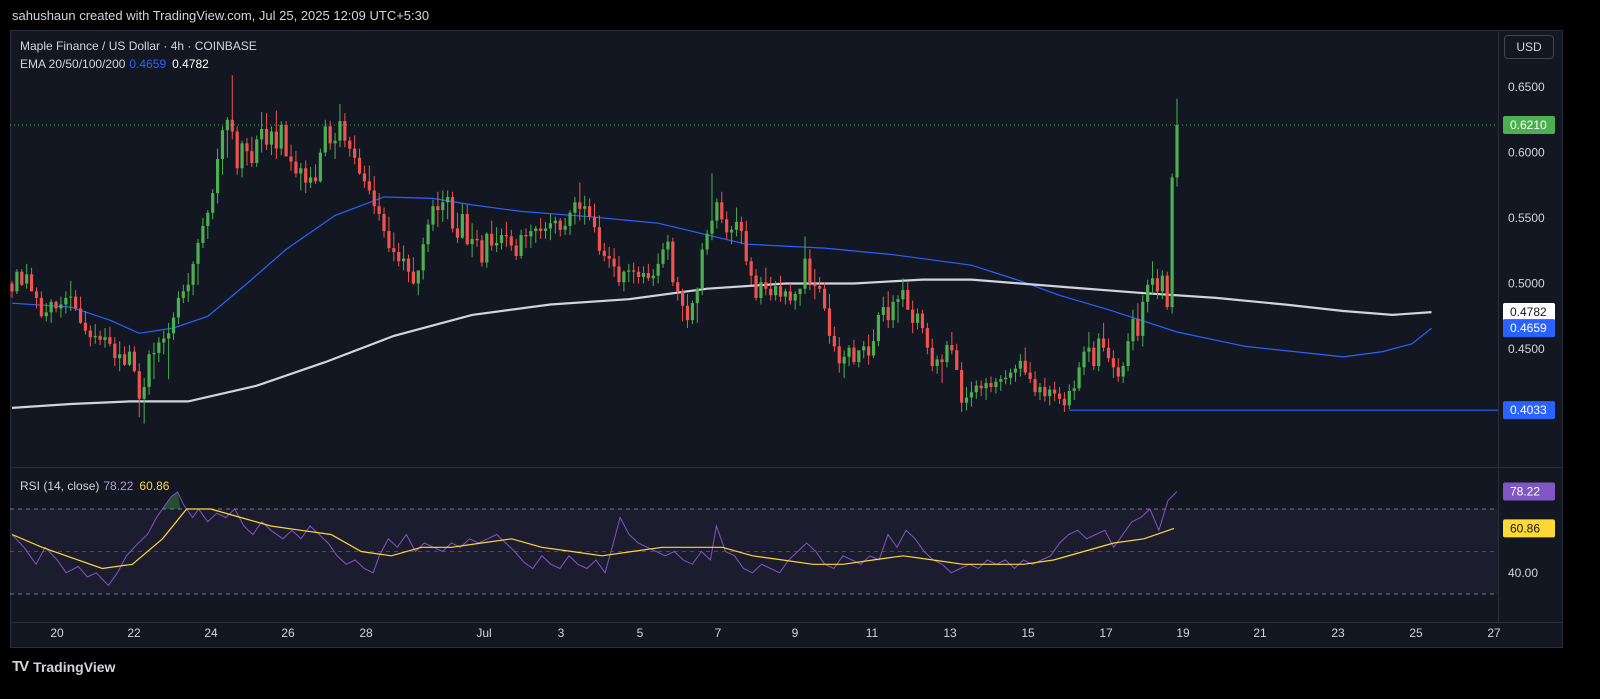 This screenshot has width=1600, height=699. Describe the element at coordinates (63, 666) in the screenshot. I see `tradingview-logo: TV TradingView` at that location.